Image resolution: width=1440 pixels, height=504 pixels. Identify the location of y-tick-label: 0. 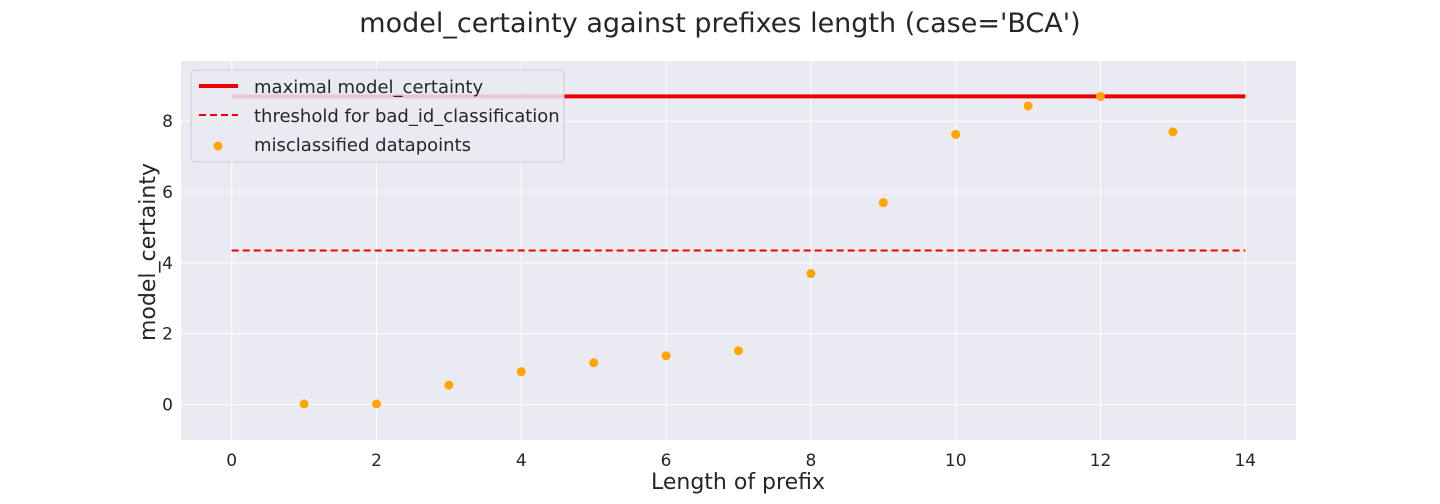
(167, 406).